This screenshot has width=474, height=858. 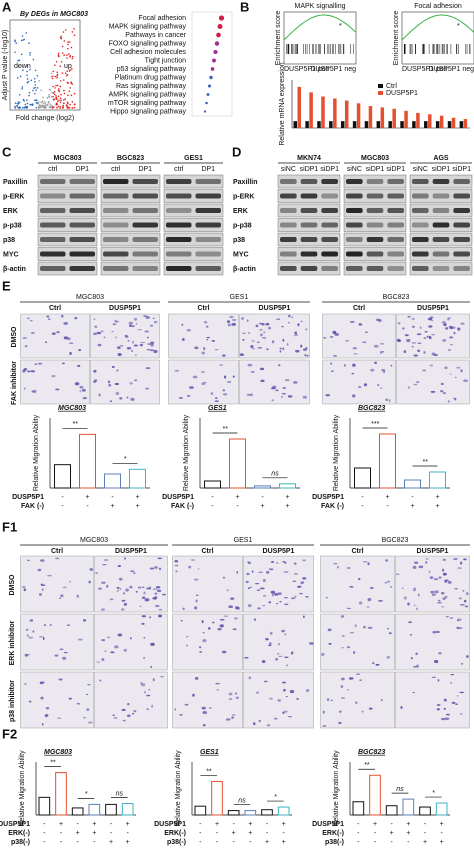 I want to click on row-label: p38(-), so click(x=176, y=842).